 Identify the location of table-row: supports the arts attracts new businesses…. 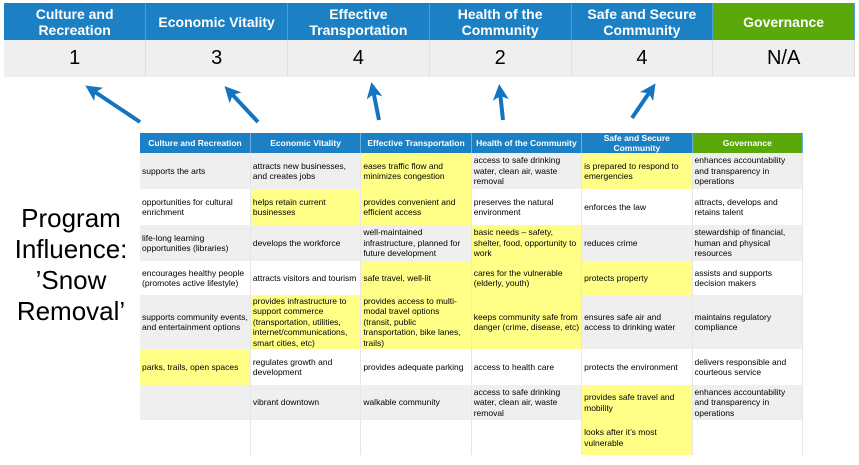
(472, 171).